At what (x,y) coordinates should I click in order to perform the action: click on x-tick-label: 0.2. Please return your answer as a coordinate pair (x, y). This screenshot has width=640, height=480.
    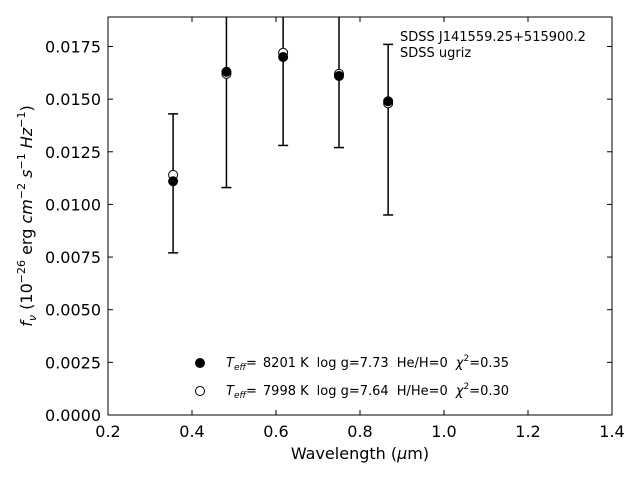
    Looking at the image, I should click on (107, 431).